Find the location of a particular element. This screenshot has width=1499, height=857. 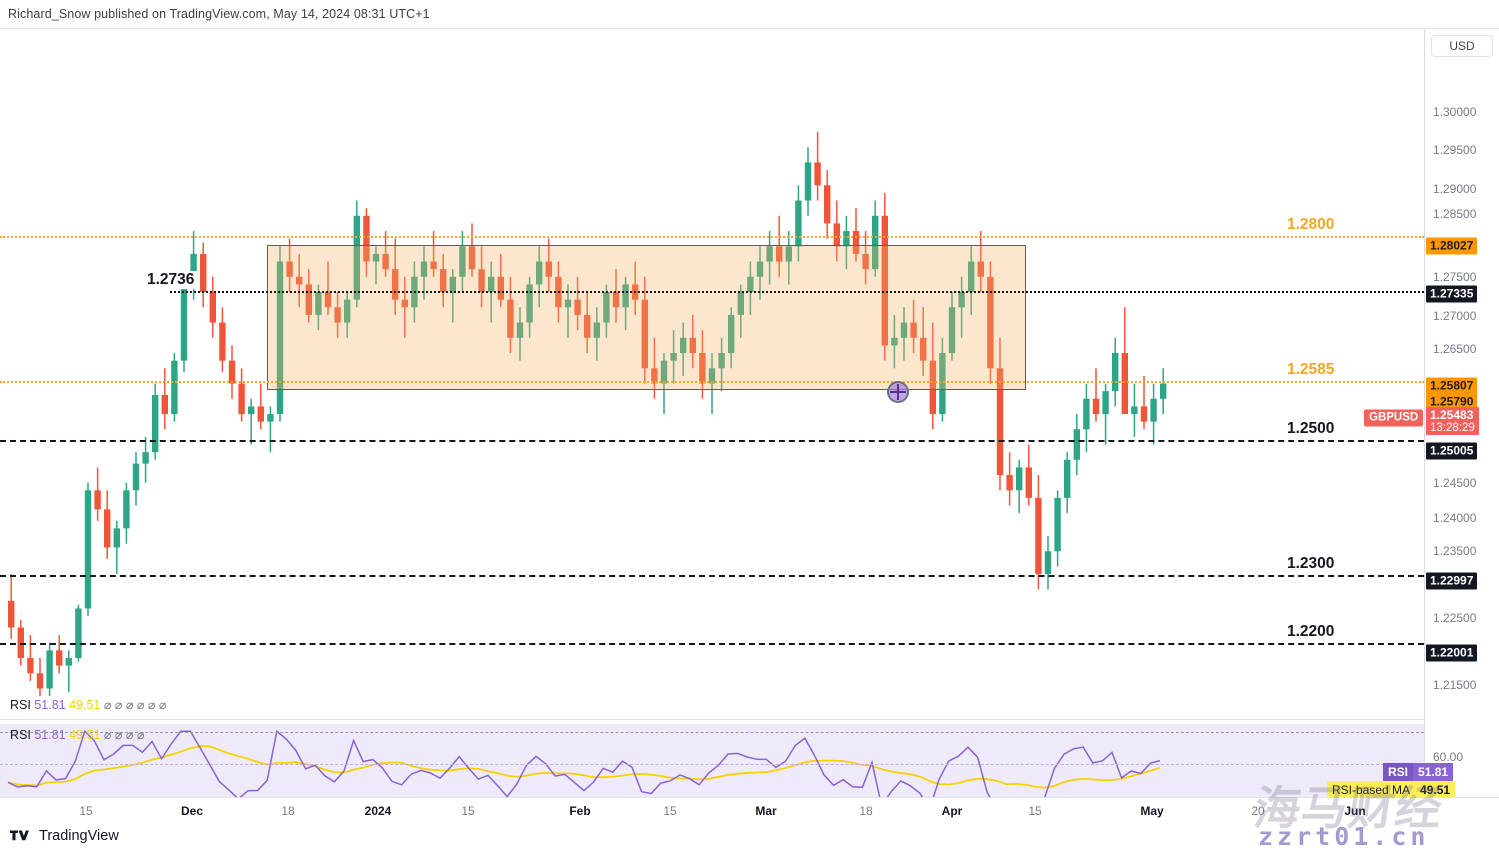

rsi-empty-slots: ⌀ ⌀ ⌀ ⌀ ⌀ ⌀ is located at coordinates (135, 705).